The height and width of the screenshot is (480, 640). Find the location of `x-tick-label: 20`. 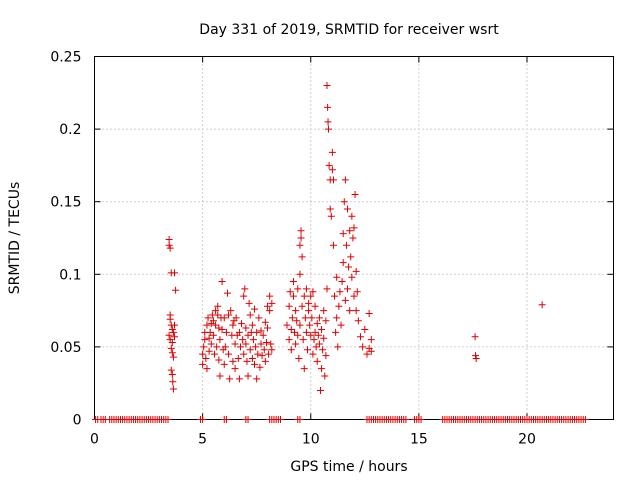

x-tick-label: 20 is located at coordinates (527, 440).